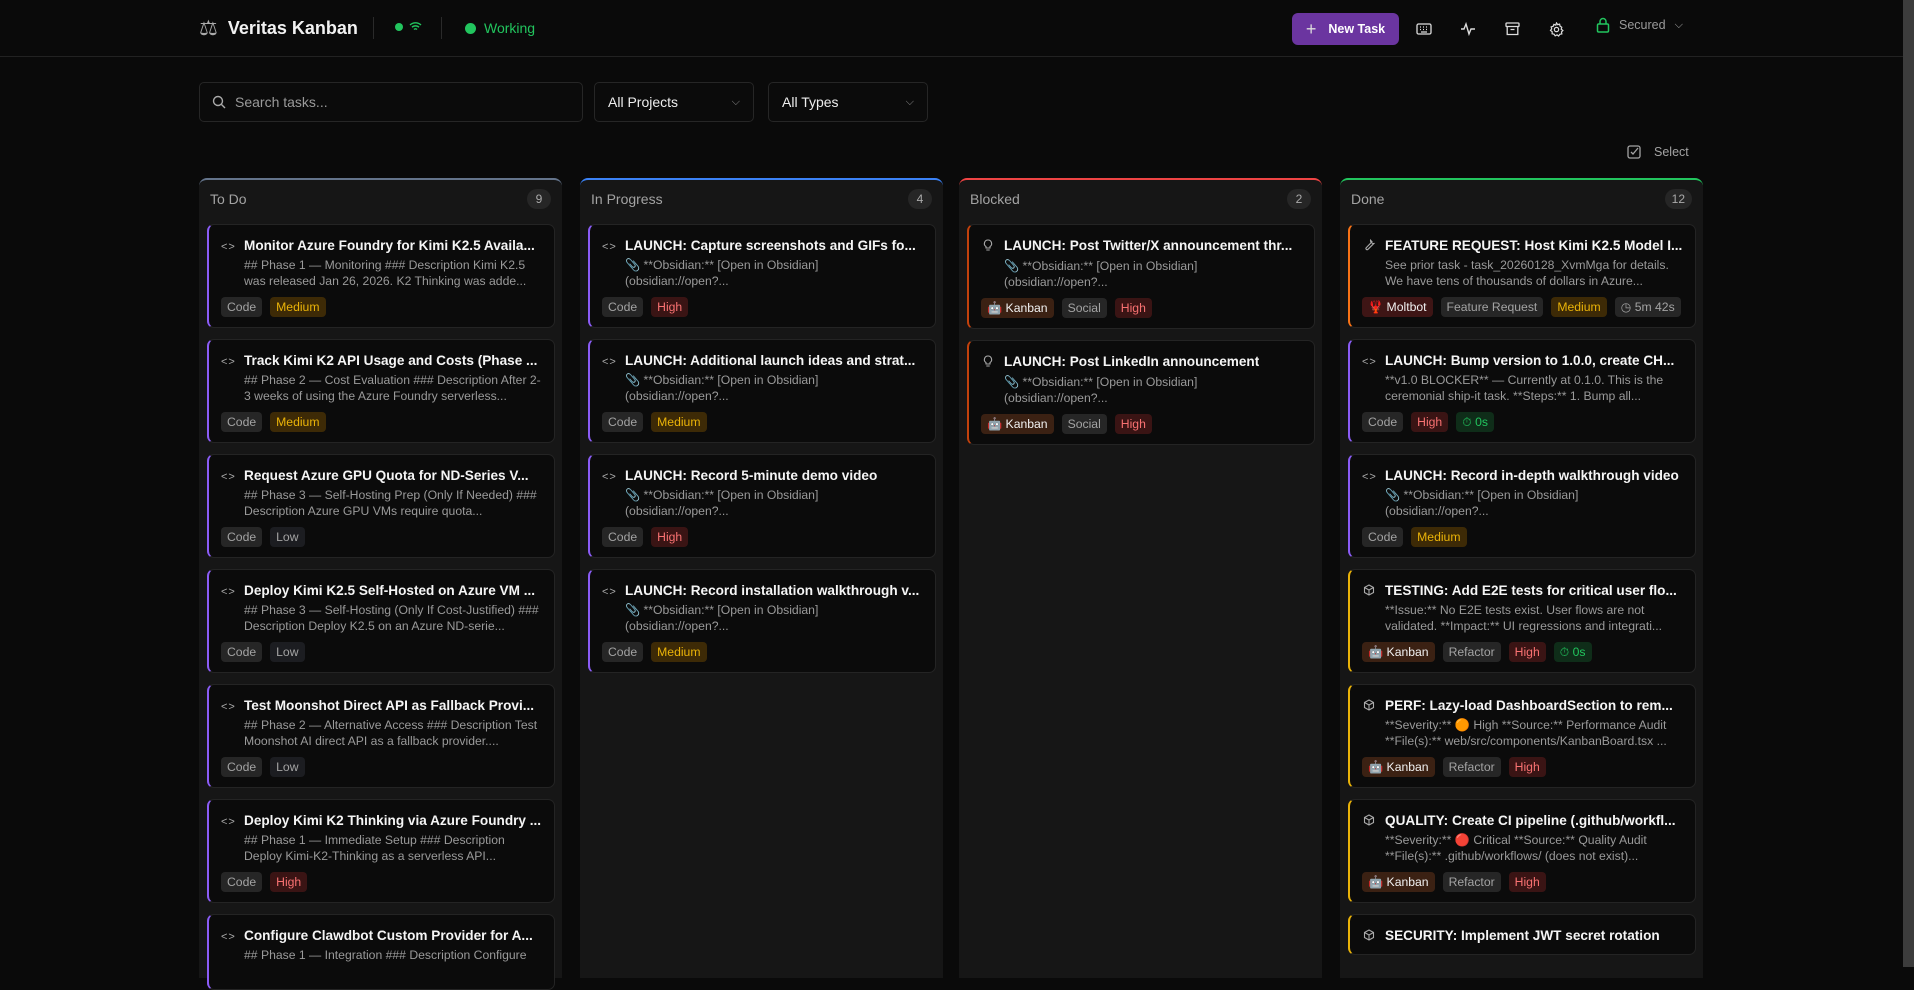  What do you see at coordinates (909, 101) in the screenshot?
I see `chevron-down-icon: ⌵` at bounding box center [909, 101].